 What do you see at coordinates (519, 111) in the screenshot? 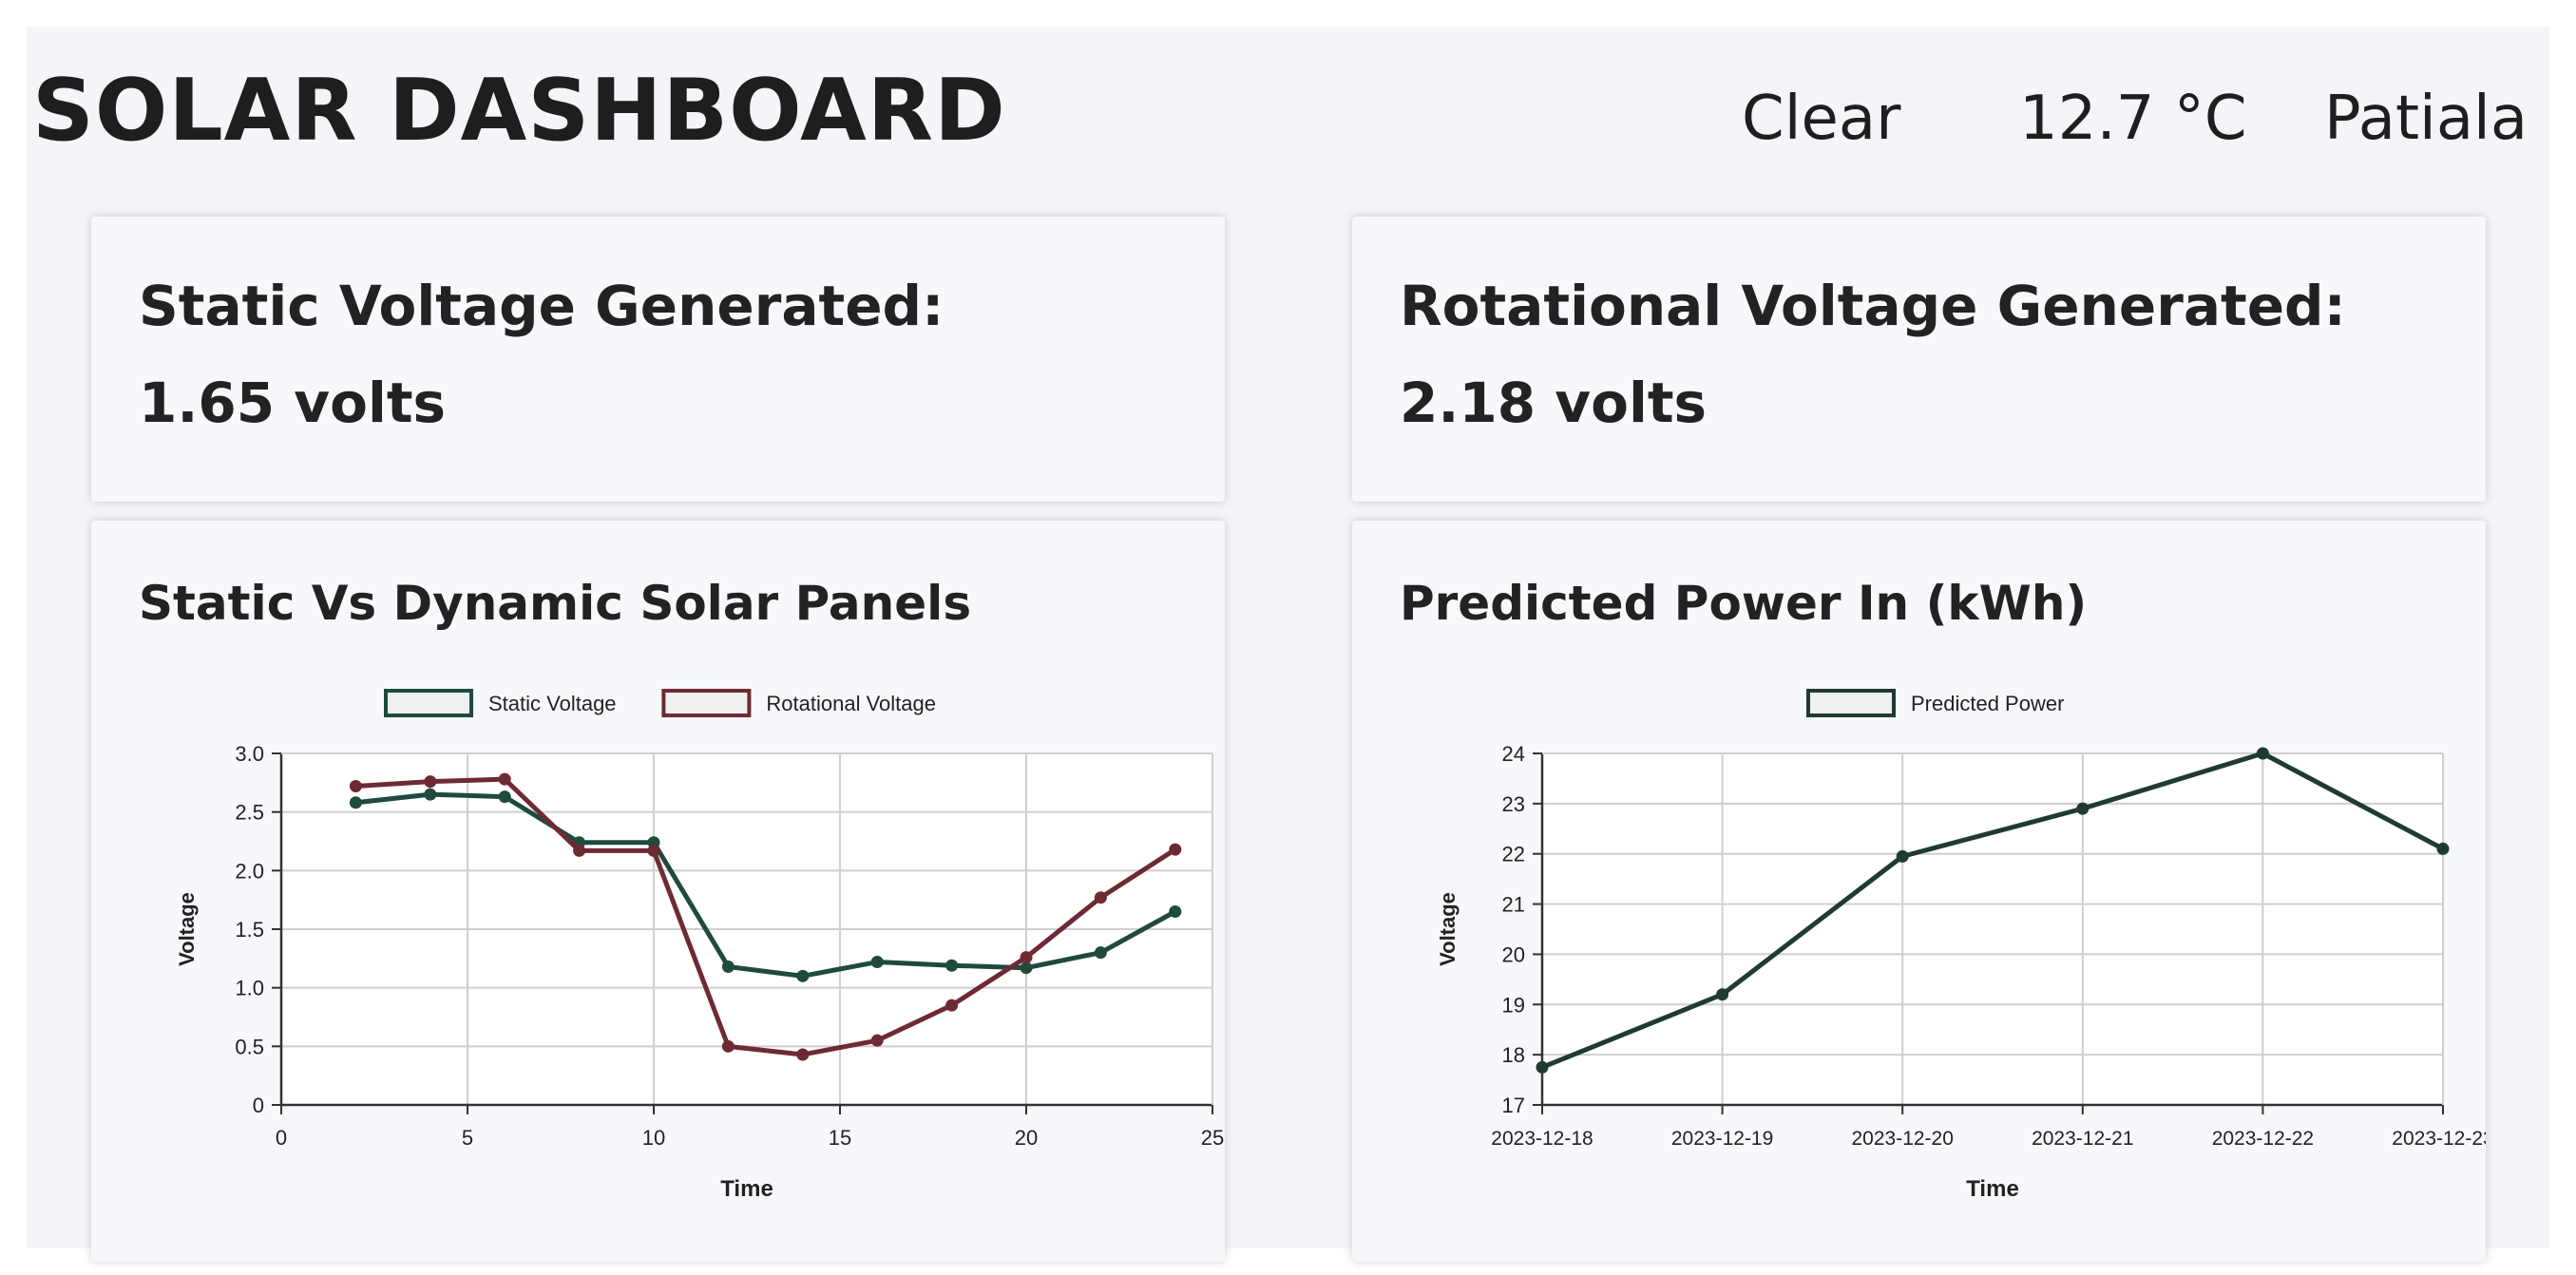
I see `page-title: SOLAR DASHBOARD` at bounding box center [519, 111].